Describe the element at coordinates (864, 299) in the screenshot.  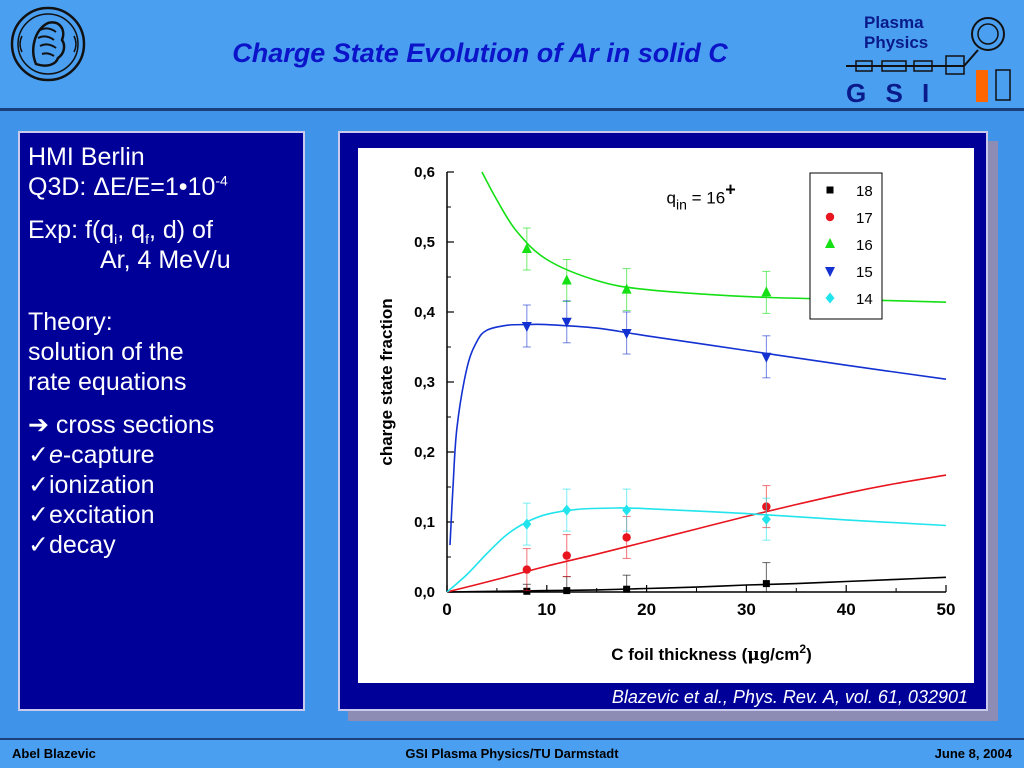
I see `legend-label-14: 14` at that location.